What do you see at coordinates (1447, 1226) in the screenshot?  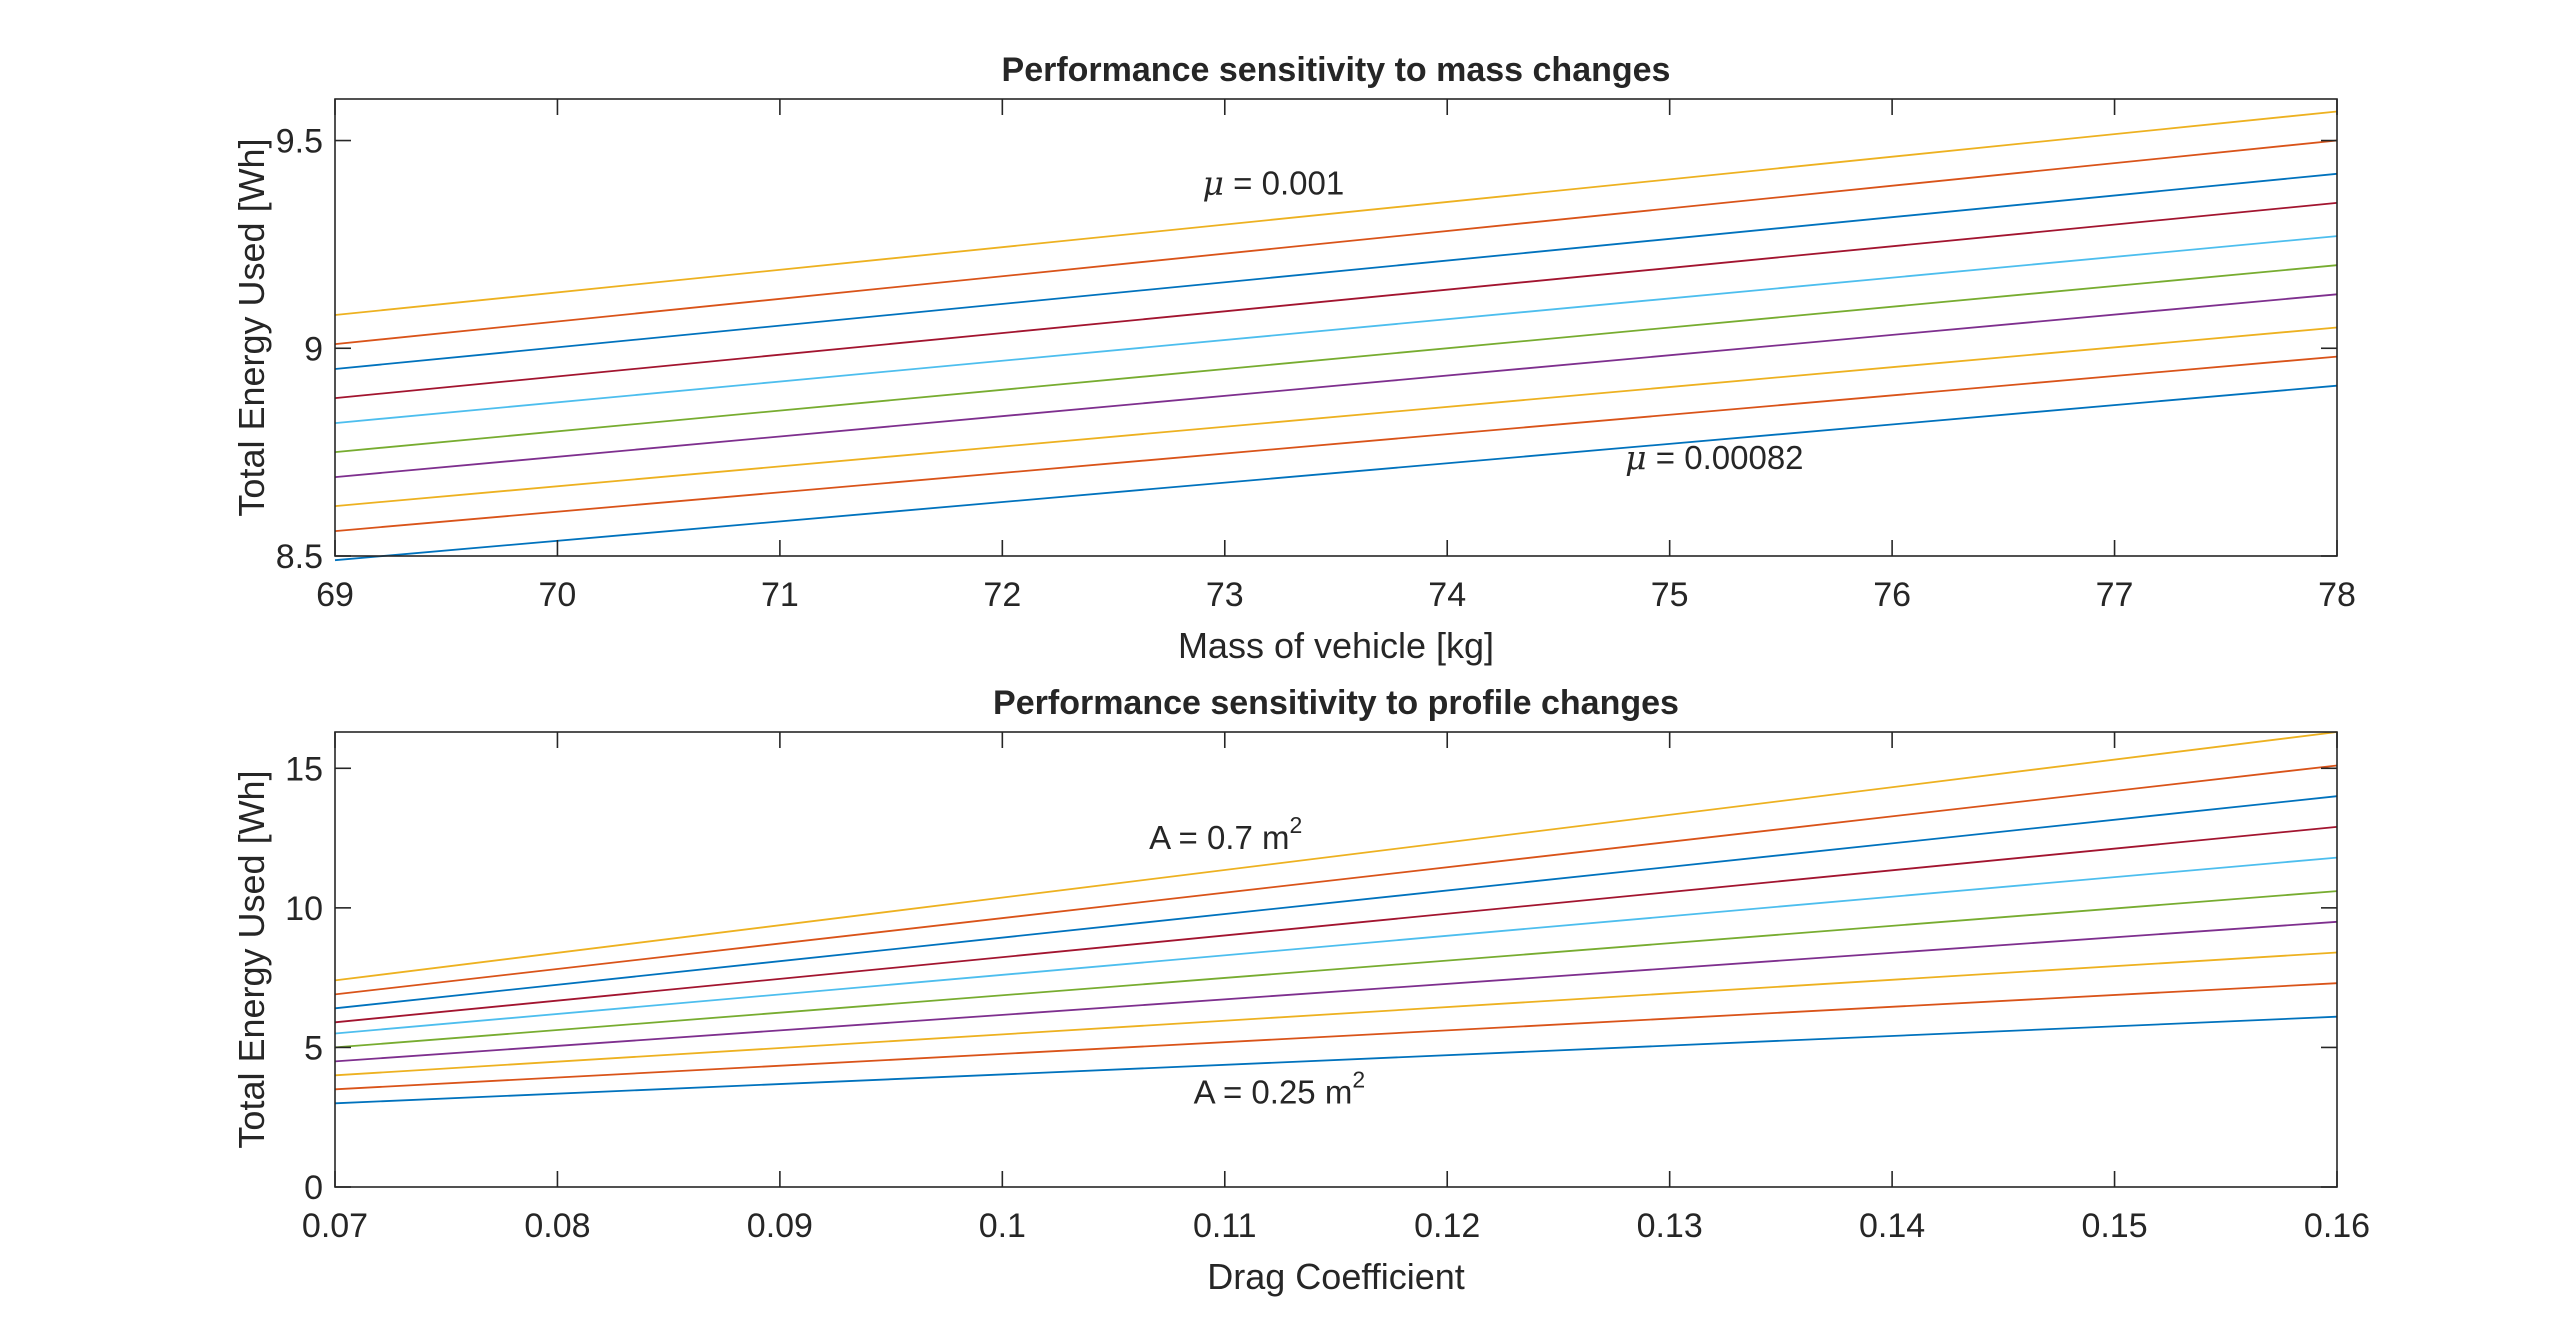 I see `x-tick-label: 0.12` at bounding box center [1447, 1226].